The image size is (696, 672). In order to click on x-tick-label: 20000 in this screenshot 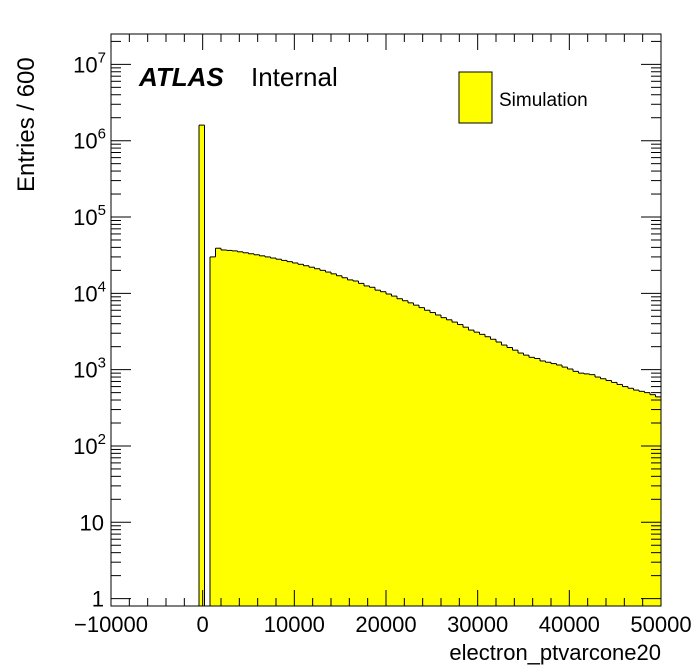, I will do `click(385, 624)`.